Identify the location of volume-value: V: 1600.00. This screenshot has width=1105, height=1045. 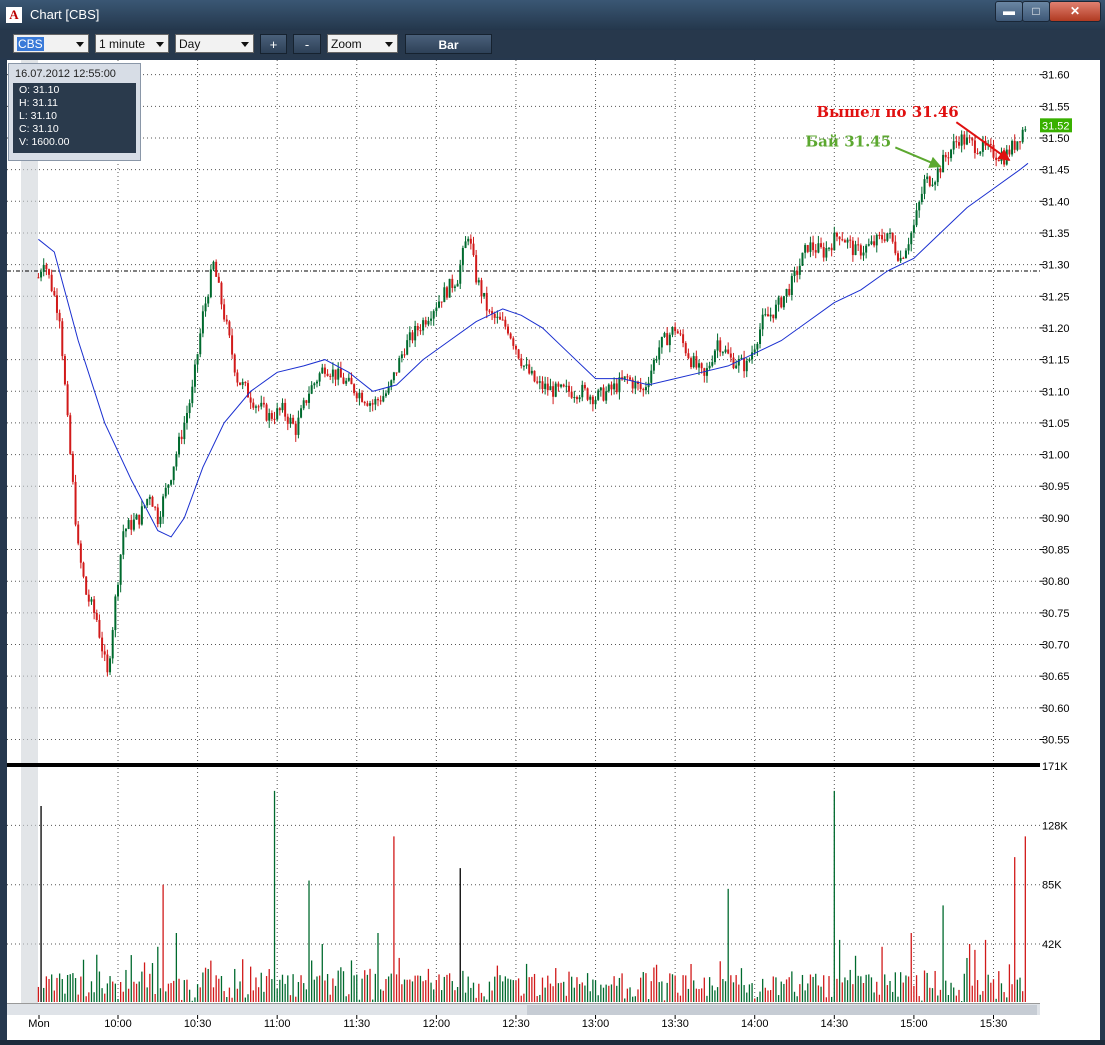
(44, 142).